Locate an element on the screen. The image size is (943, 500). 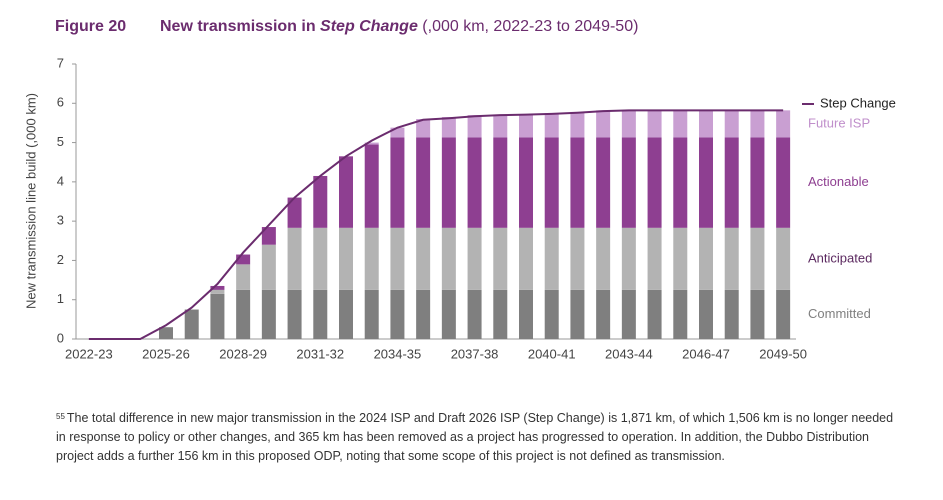
x-tick-label: 2046-47 is located at coordinates (706, 353).